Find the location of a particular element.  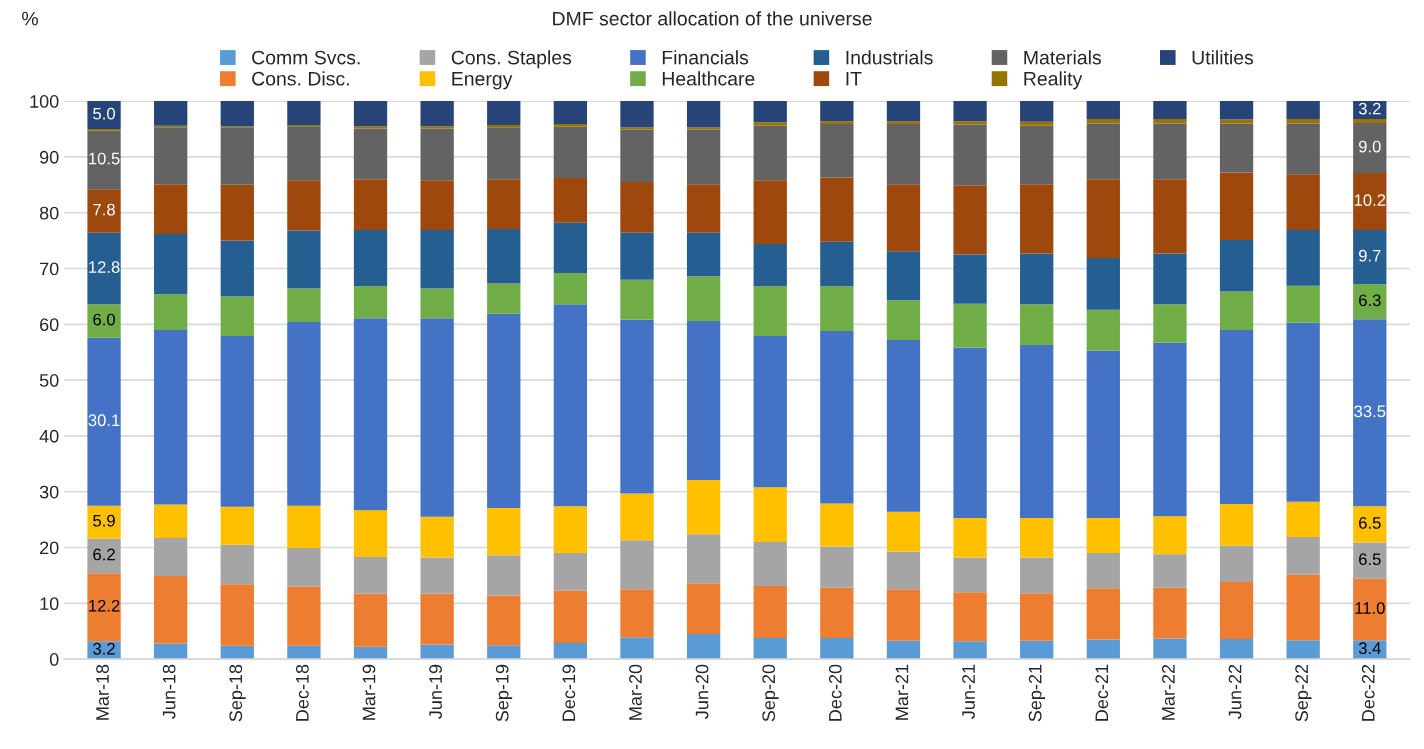

y-tick-label: 20 is located at coordinates (49, 548).